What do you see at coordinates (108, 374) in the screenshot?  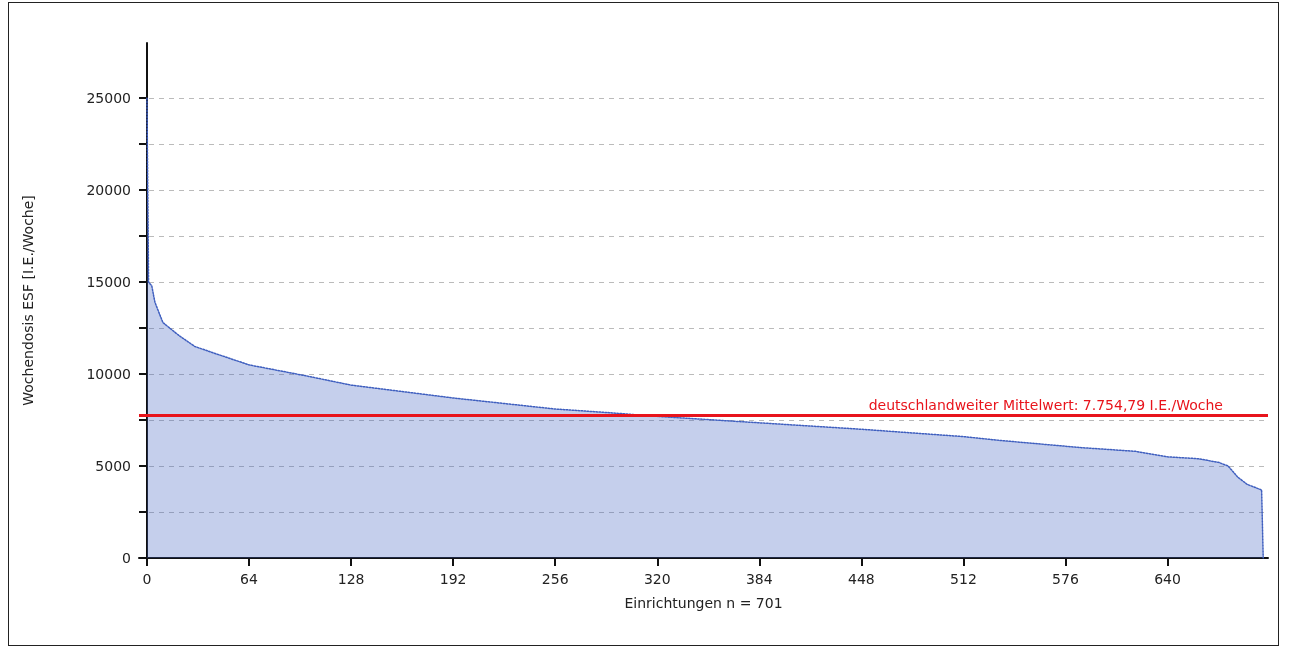 I see `y-tick-label: 10000` at bounding box center [108, 374].